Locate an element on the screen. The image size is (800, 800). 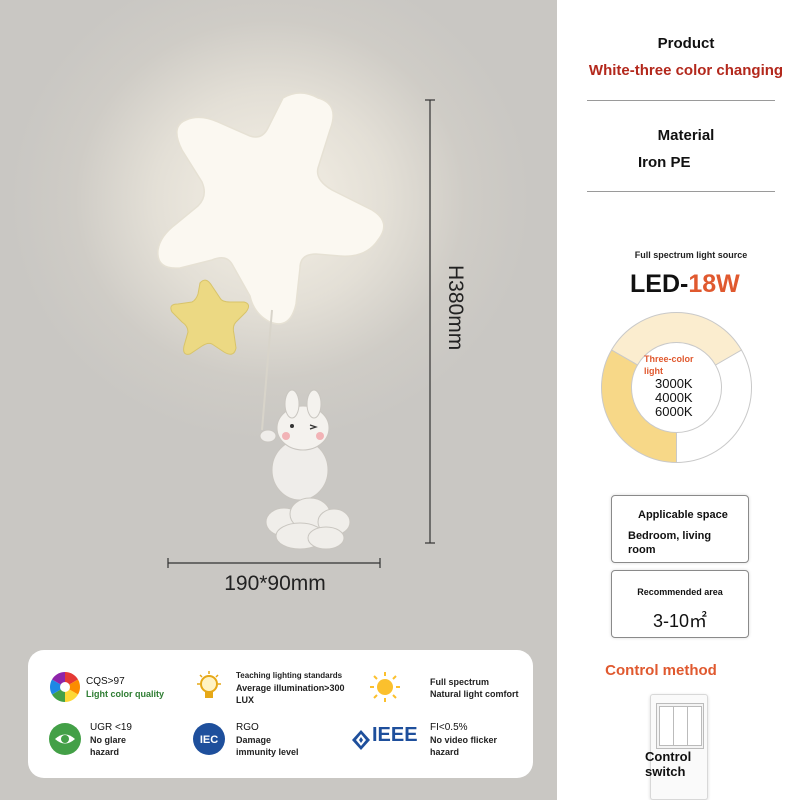
feature-line2: No video flicker is located at coordinates (464, 740).